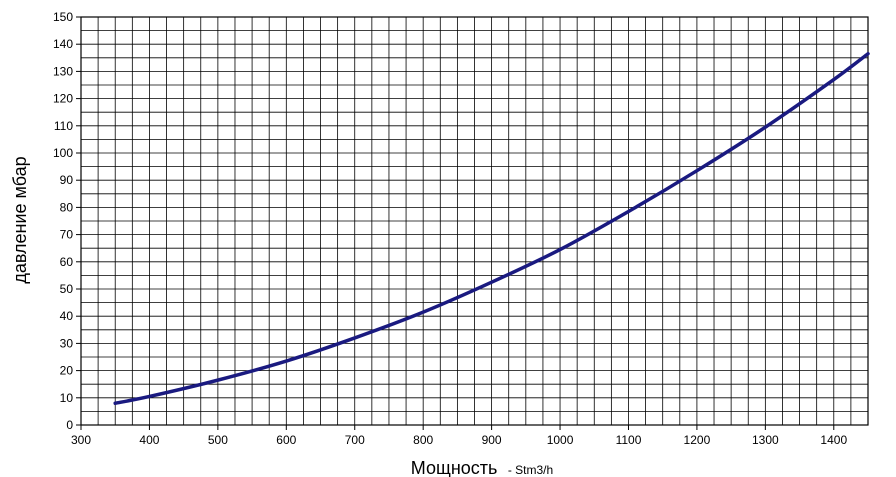  What do you see at coordinates (218, 440) in the screenshot?
I see `x-tick-label: 500` at bounding box center [218, 440].